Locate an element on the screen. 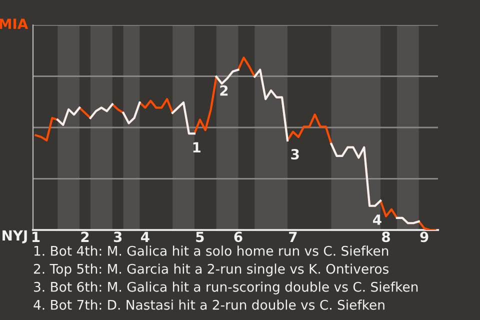  text: 1. Bot 4th: M. Galica hit a solo home run vs C. Siefken is located at coordinates (211, 251).